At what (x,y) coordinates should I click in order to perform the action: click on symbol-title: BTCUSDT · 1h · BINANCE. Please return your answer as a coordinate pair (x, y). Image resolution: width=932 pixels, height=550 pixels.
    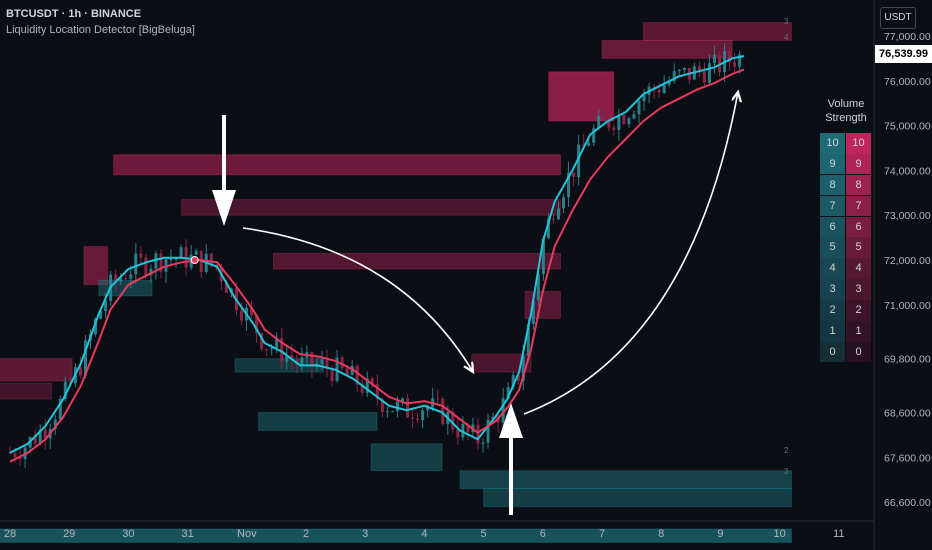
    Looking at the image, I should click on (74, 14).